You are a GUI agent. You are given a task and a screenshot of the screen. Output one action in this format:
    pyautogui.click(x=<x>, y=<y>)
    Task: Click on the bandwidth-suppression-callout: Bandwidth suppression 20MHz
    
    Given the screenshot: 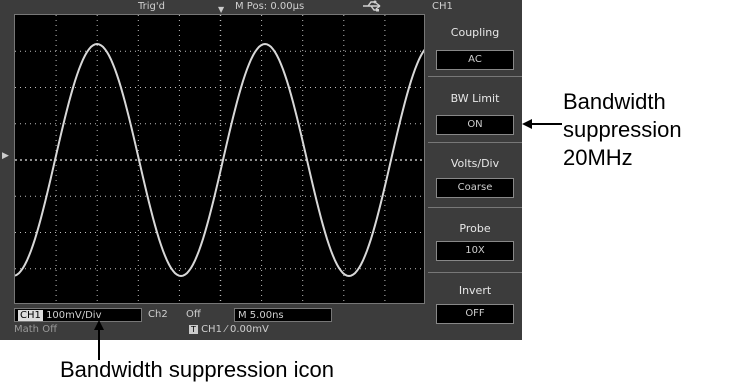 What is the action you would take?
    pyautogui.click(x=622, y=130)
    